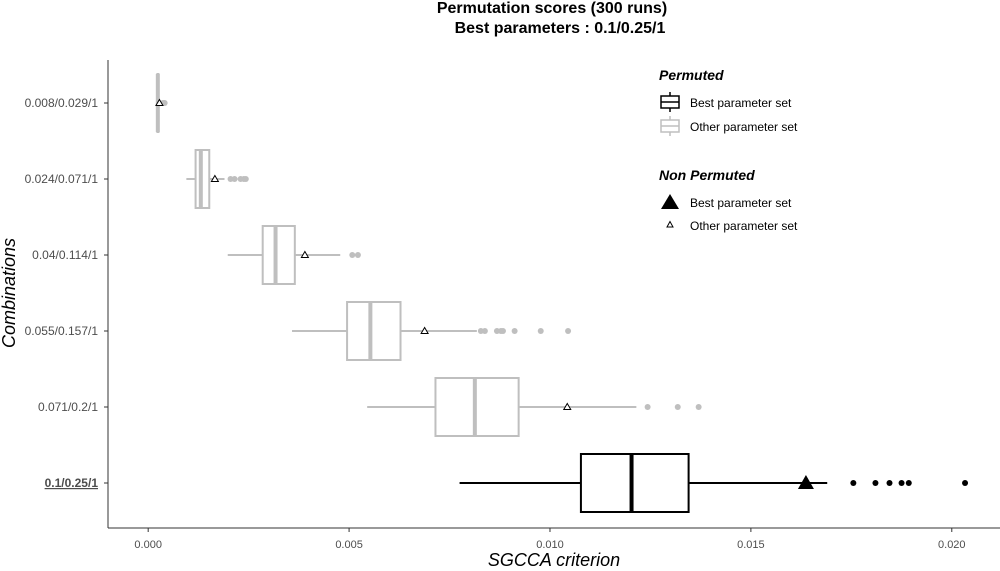  I want to click on y-tick-label: 0.1/0.25/1, so click(72, 483).